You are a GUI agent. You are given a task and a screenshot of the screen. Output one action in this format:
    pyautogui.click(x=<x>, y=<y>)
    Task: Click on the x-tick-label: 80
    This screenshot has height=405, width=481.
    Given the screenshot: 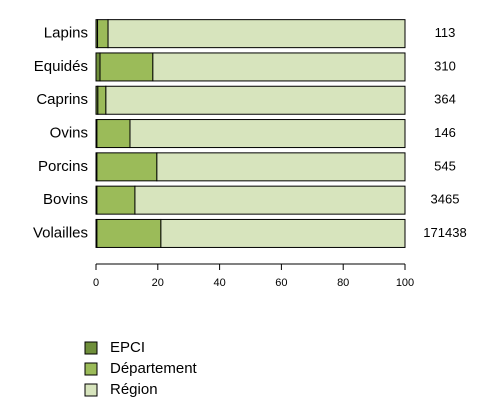 What is the action you would take?
    pyautogui.click(x=343, y=283)
    